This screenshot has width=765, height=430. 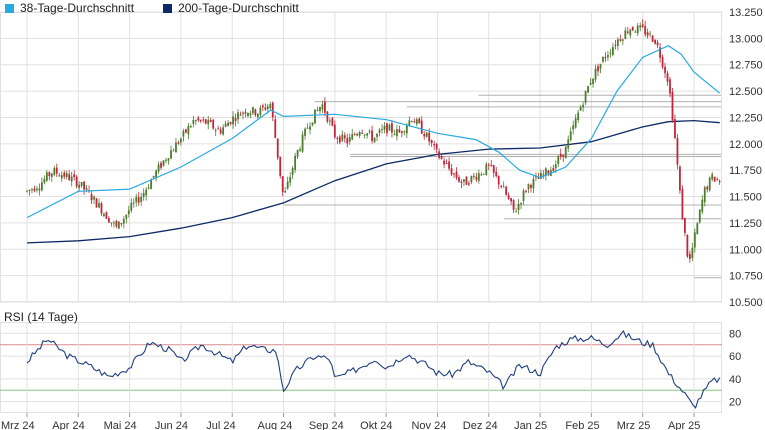 I want to click on price-tick-label: 12.250, so click(x=746, y=118).